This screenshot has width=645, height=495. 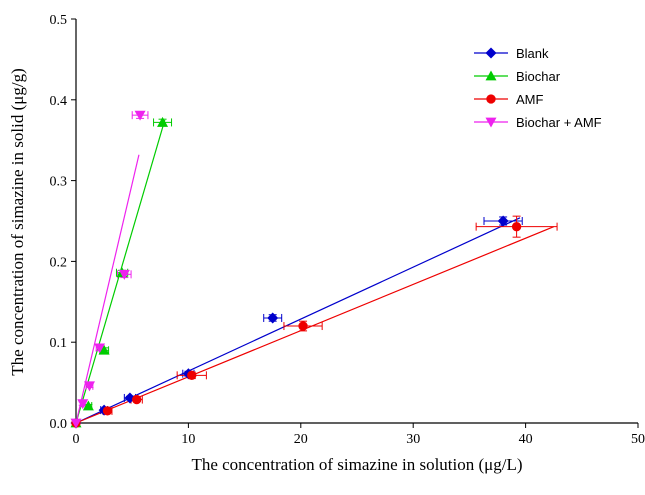 What do you see at coordinates (490, 98) in the screenshot?
I see `legend-marker-amf` at bounding box center [490, 98].